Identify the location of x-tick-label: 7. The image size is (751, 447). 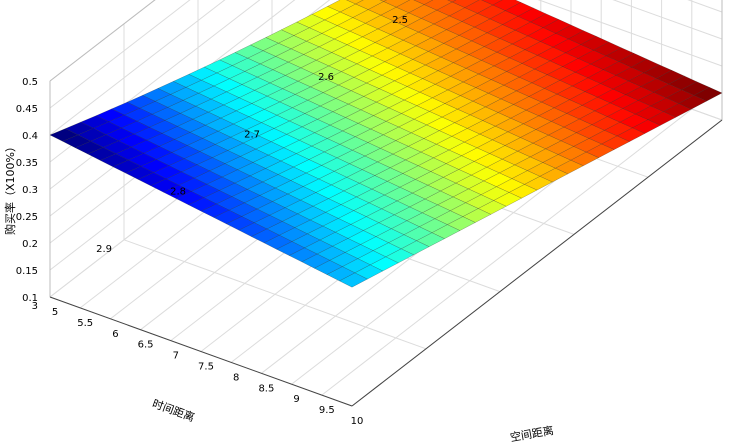
(176, 356).